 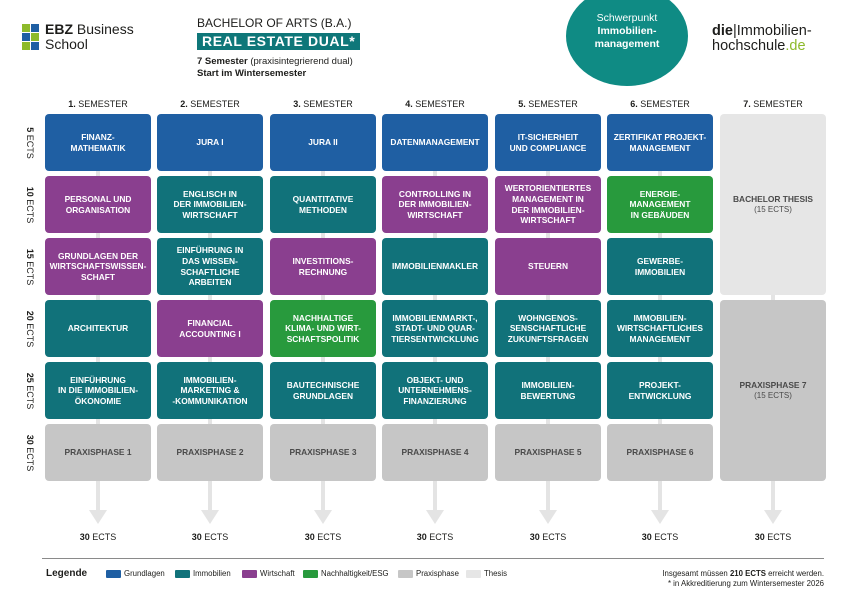 What do you see at coordinates (409, 104) in the screenshot?
I see `semester-number: 4.` at bounding box center [409, 104].